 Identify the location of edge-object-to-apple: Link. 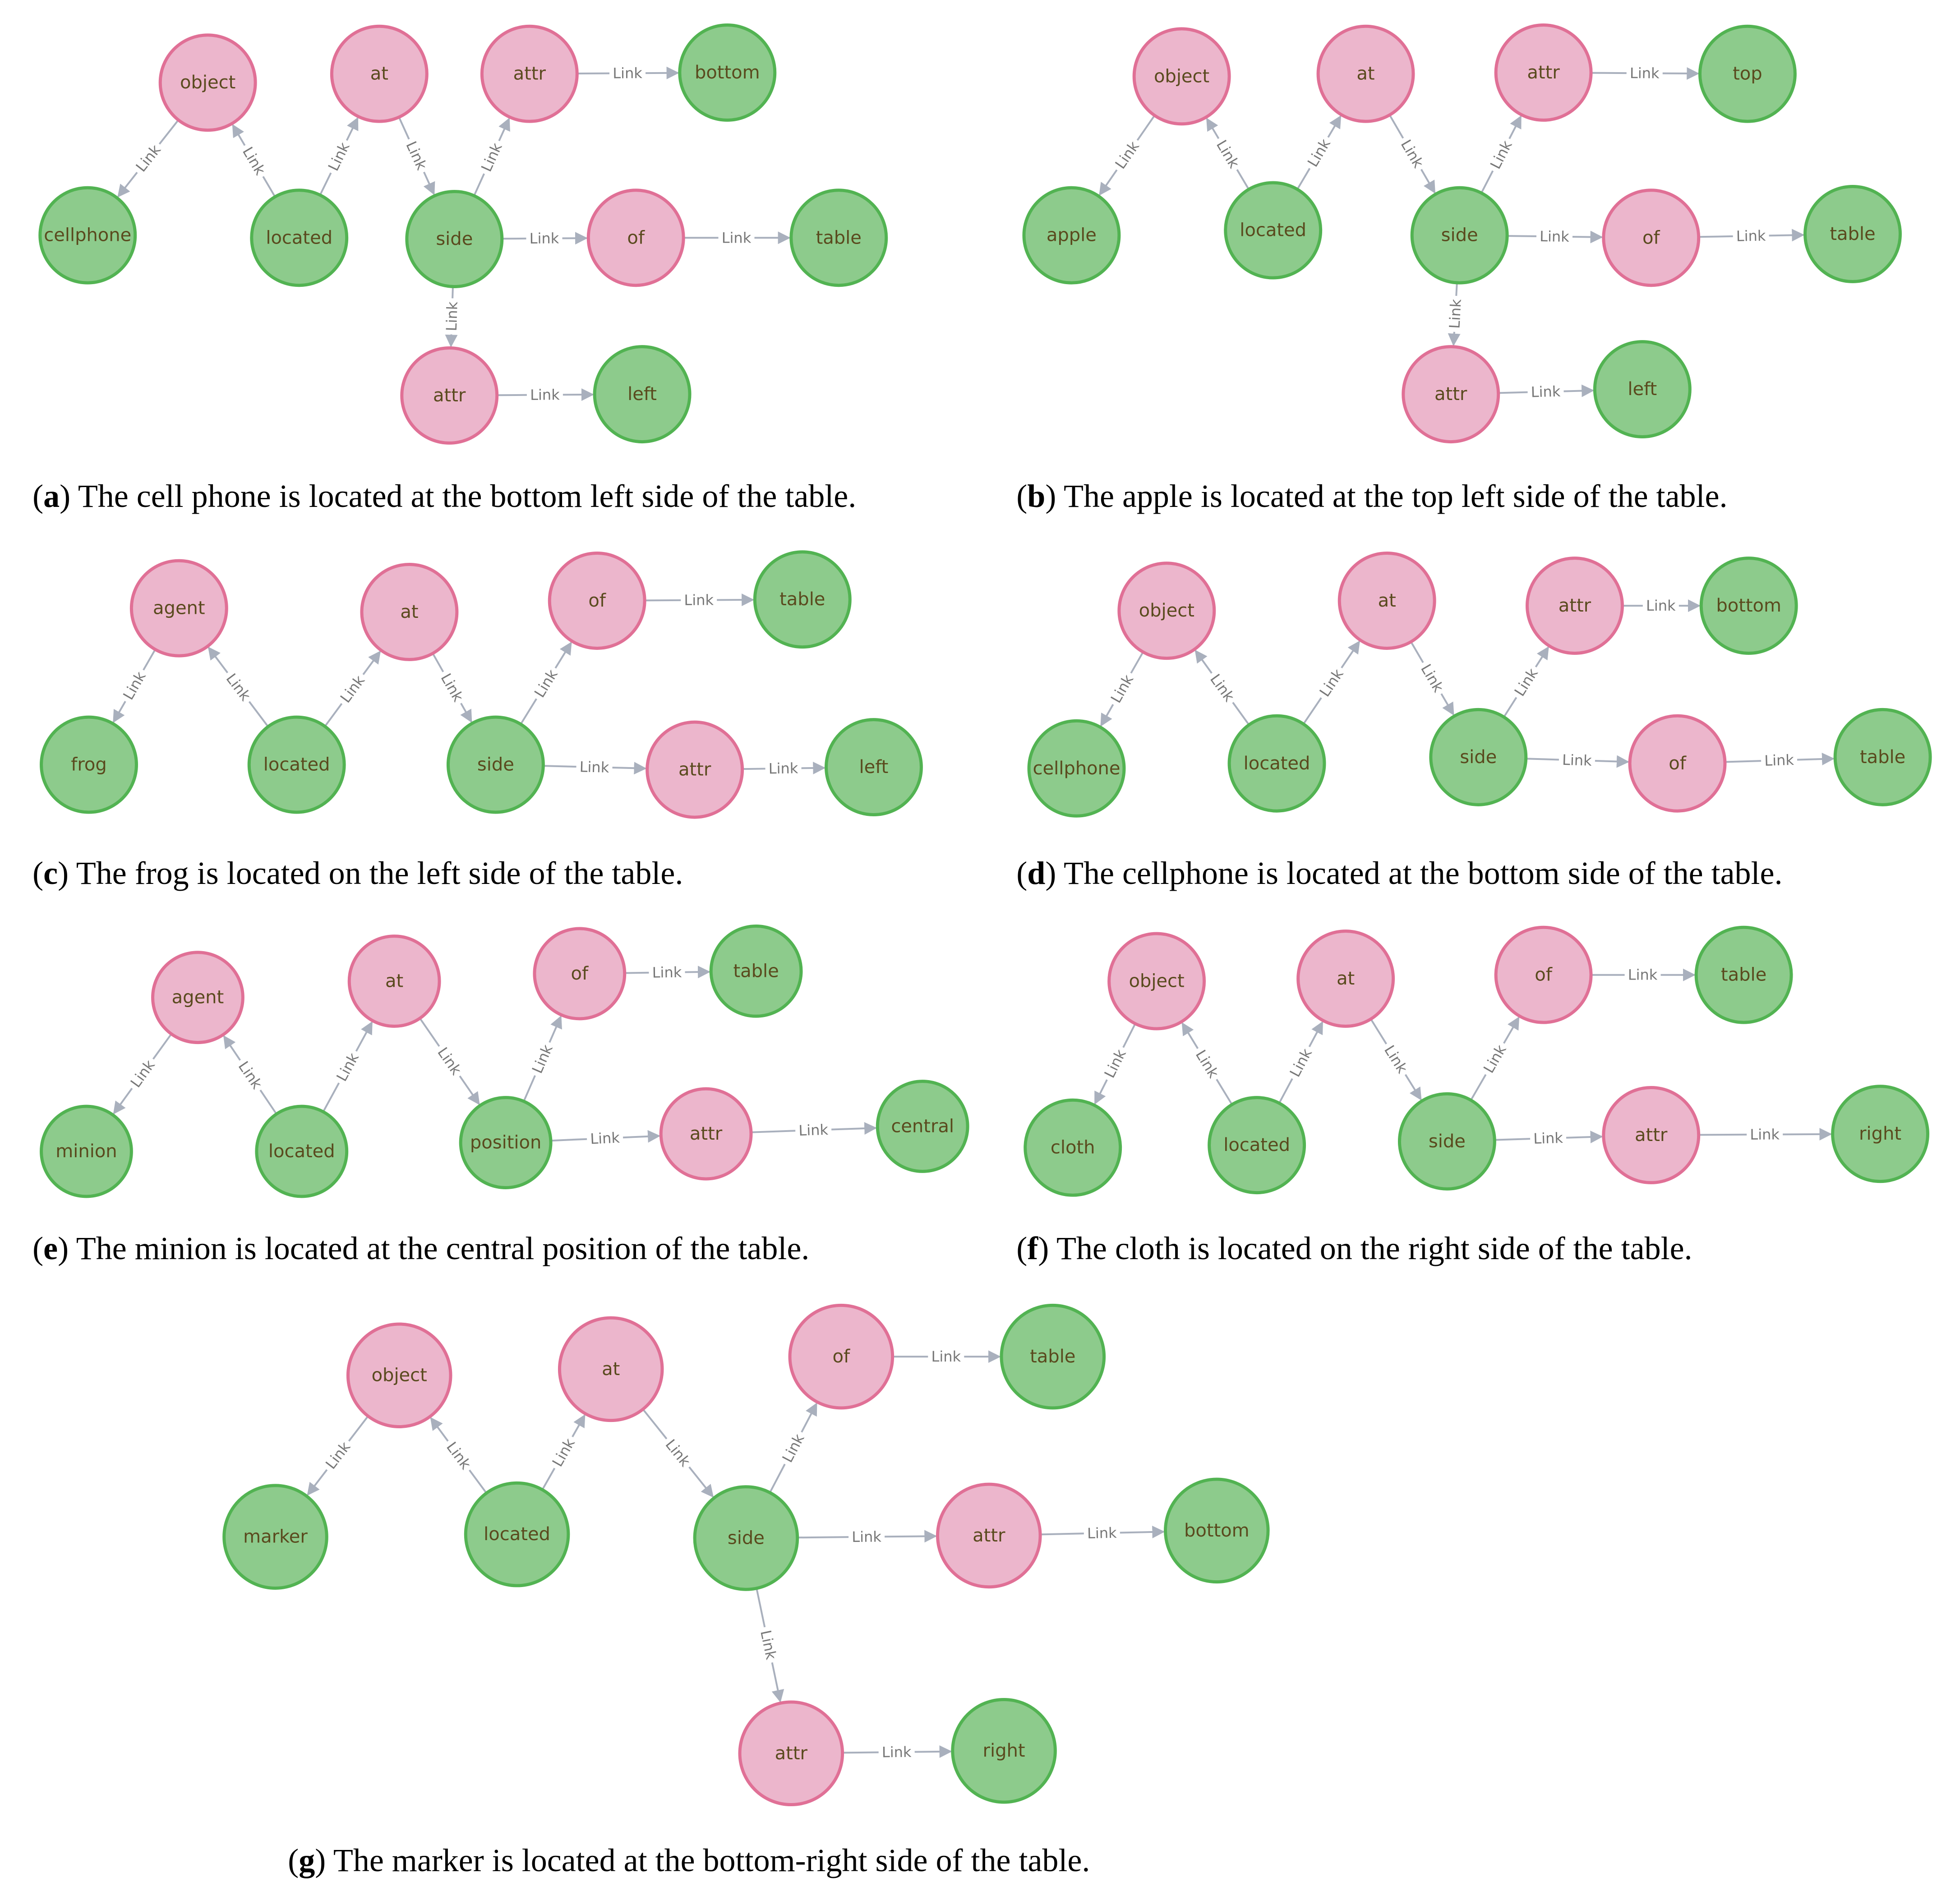
(1127, 155).